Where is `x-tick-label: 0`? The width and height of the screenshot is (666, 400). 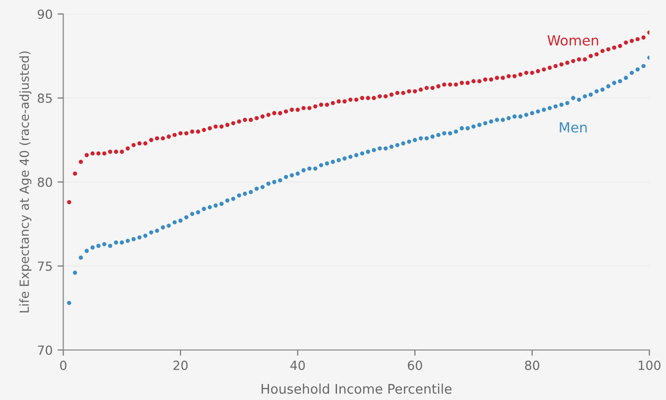 x-tick-label: 0 is located at coordinates (63, 365).